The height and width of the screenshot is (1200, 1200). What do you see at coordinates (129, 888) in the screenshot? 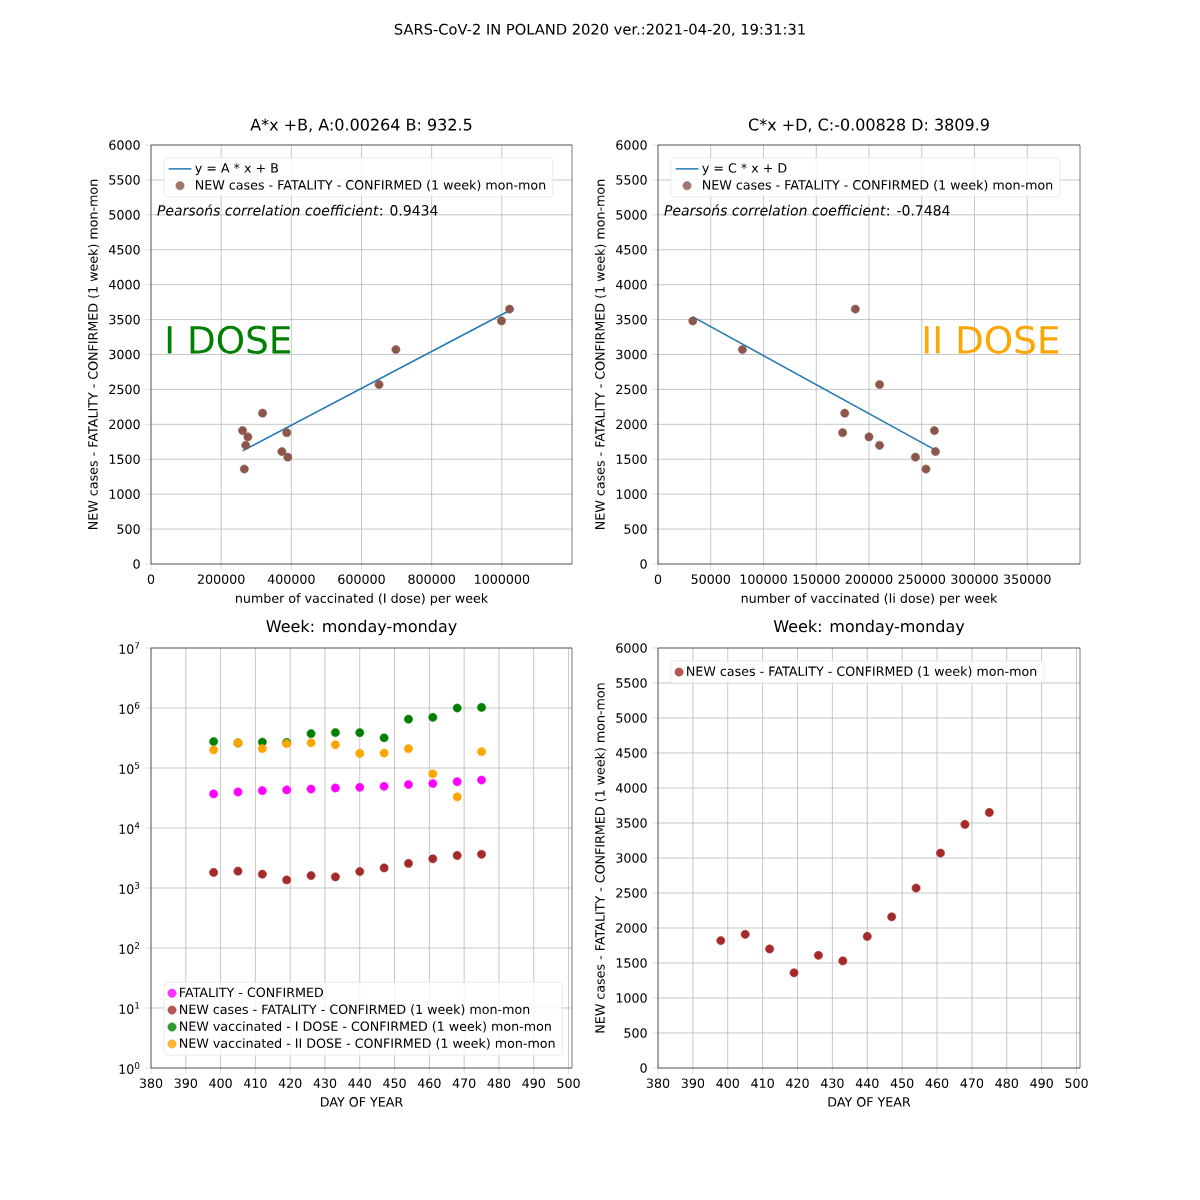
I see `y-tick-label: 10$^{3}$` at bounding box center [129, 888].